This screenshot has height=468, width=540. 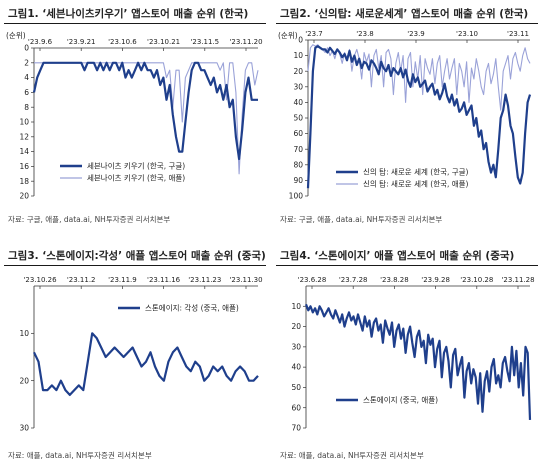 I want to click on x-tick-label: '23.8, so click(x=365, y=34).